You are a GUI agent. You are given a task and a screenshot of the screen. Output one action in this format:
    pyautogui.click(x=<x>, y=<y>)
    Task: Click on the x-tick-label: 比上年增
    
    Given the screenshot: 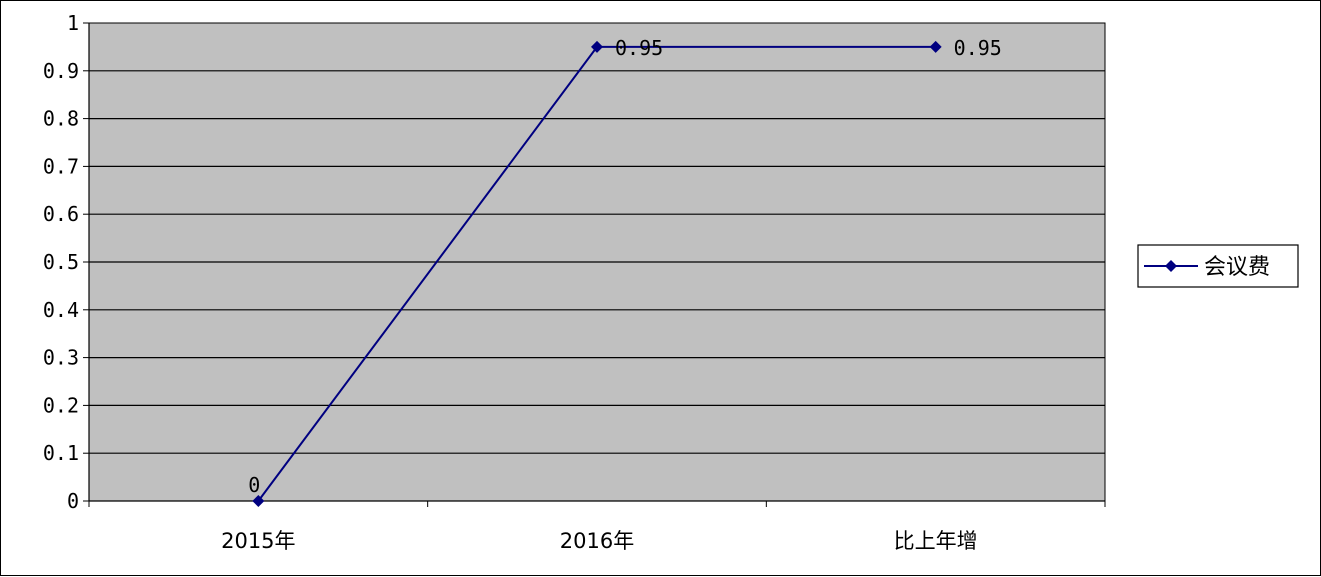 What is the action you would take?
    pyautogui.click(x=936, y=541)
    